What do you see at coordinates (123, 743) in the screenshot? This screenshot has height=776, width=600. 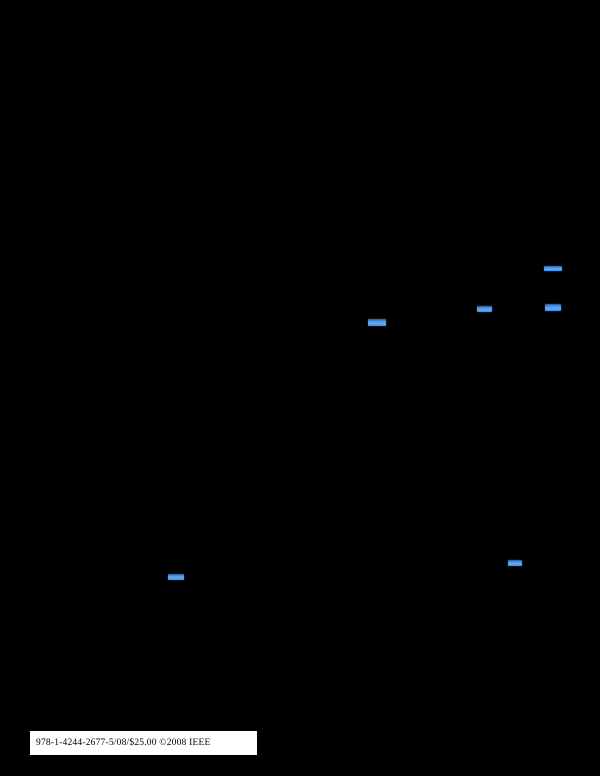 I see `copyright-notice: 978-1-4244-2677-5/08/$25.00 ©2008 IEEE` at bounding box center [123, 743].